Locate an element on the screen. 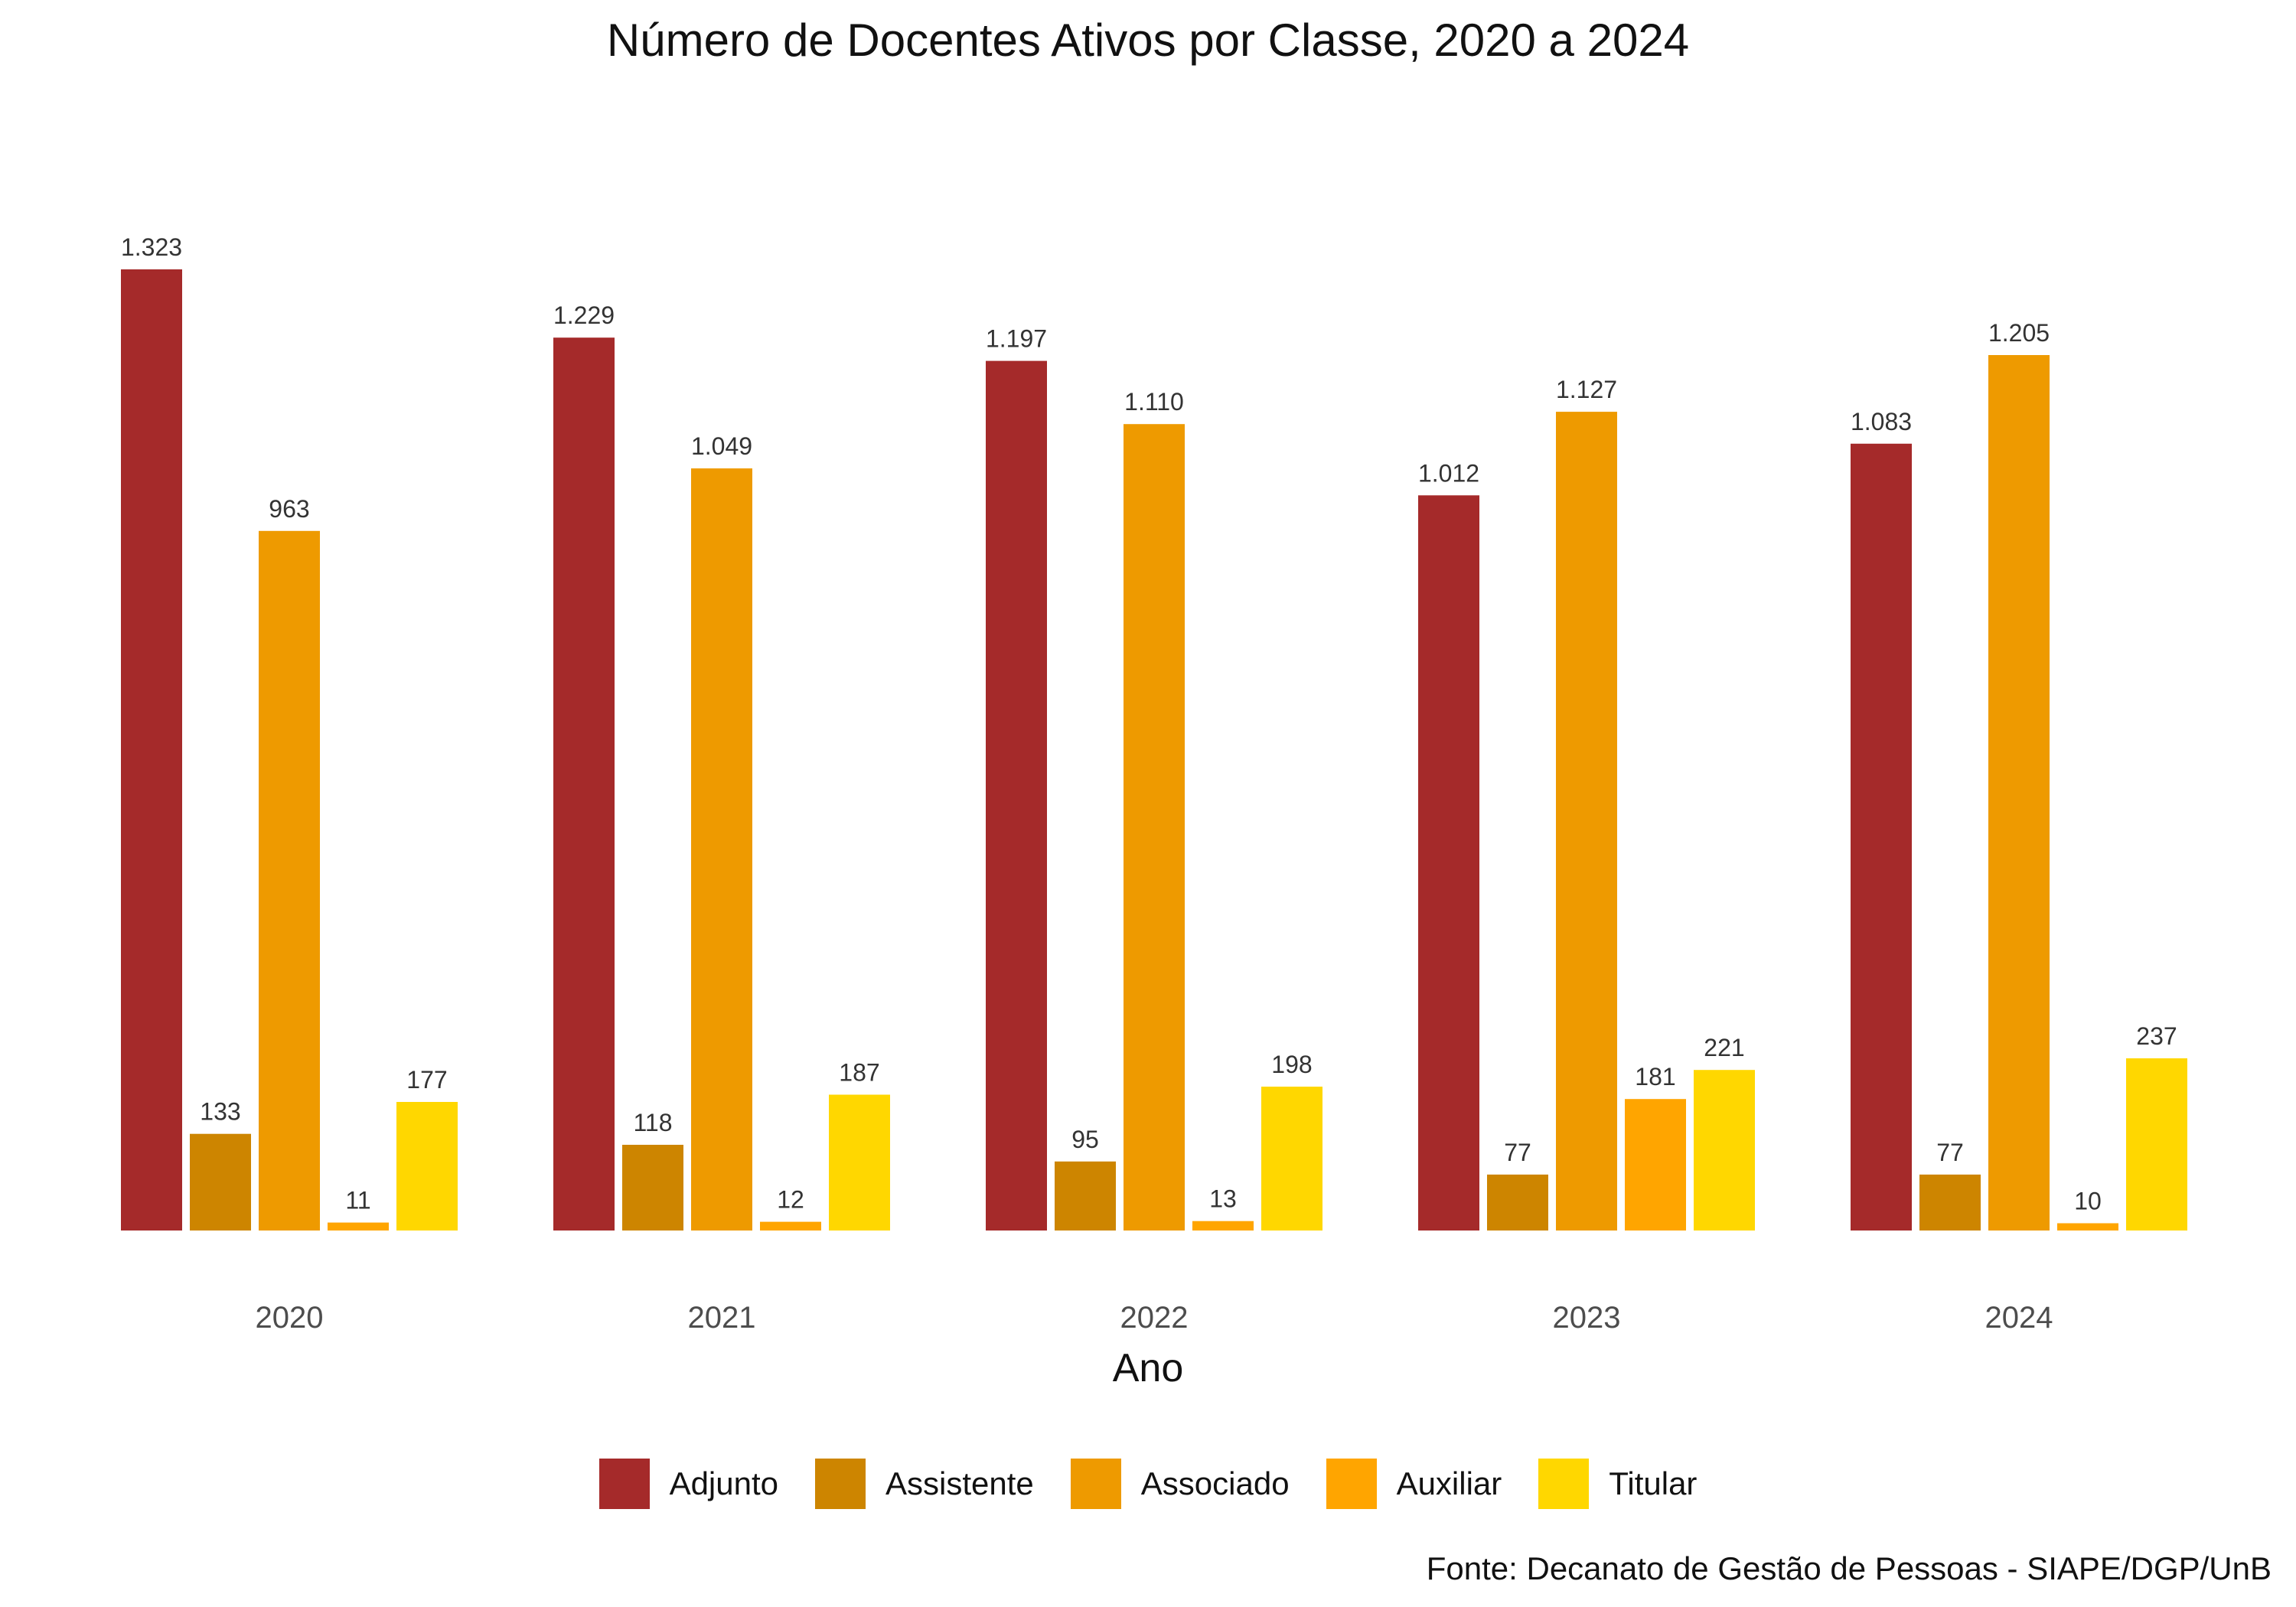  data-label-assistente-2024: 77 is located at coordinates (1950, 1152).